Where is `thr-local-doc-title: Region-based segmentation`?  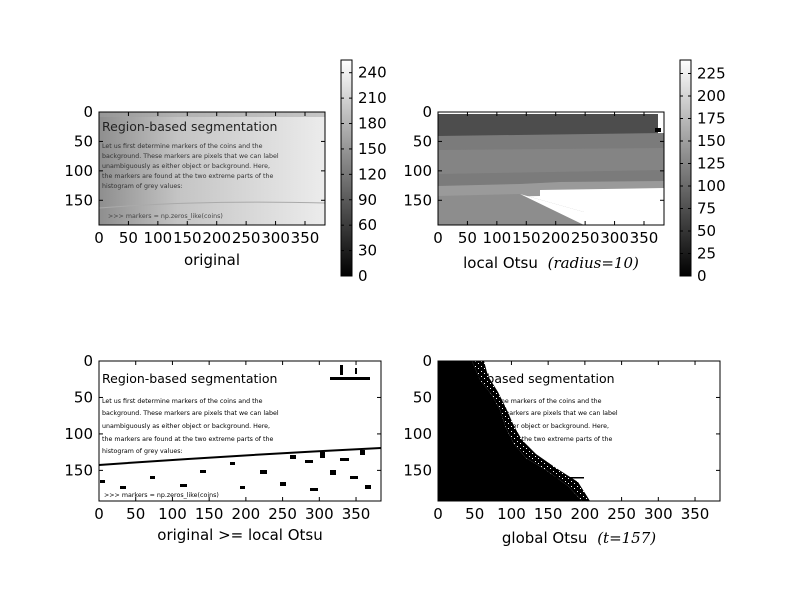 thr-local-doc-title: Region-based segmentation is located at coordinates (189, 378).